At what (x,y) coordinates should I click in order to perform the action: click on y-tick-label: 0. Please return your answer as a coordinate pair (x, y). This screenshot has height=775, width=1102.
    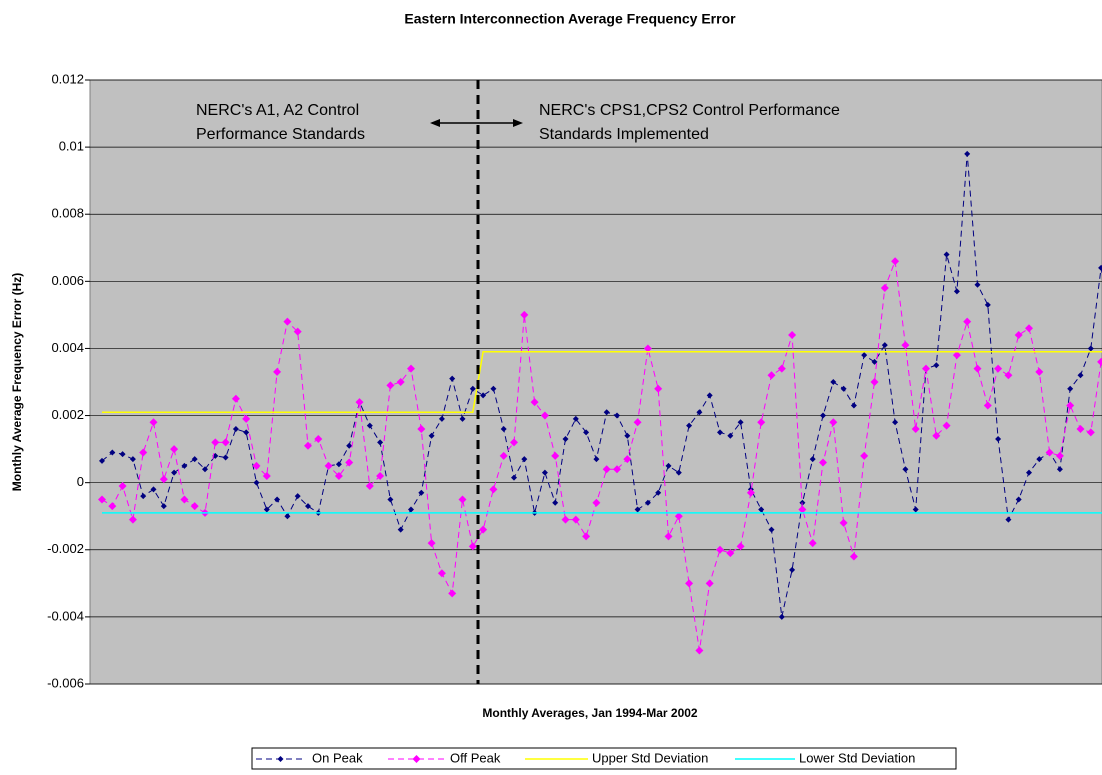
    Looking at the image, I should click on (80, 481).